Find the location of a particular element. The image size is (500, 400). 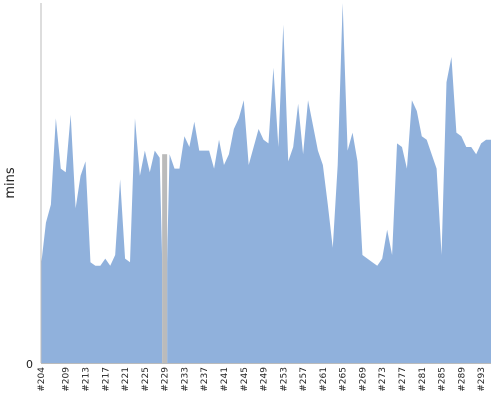

x-tick-label: #293 is located at coordinates (482, 379).